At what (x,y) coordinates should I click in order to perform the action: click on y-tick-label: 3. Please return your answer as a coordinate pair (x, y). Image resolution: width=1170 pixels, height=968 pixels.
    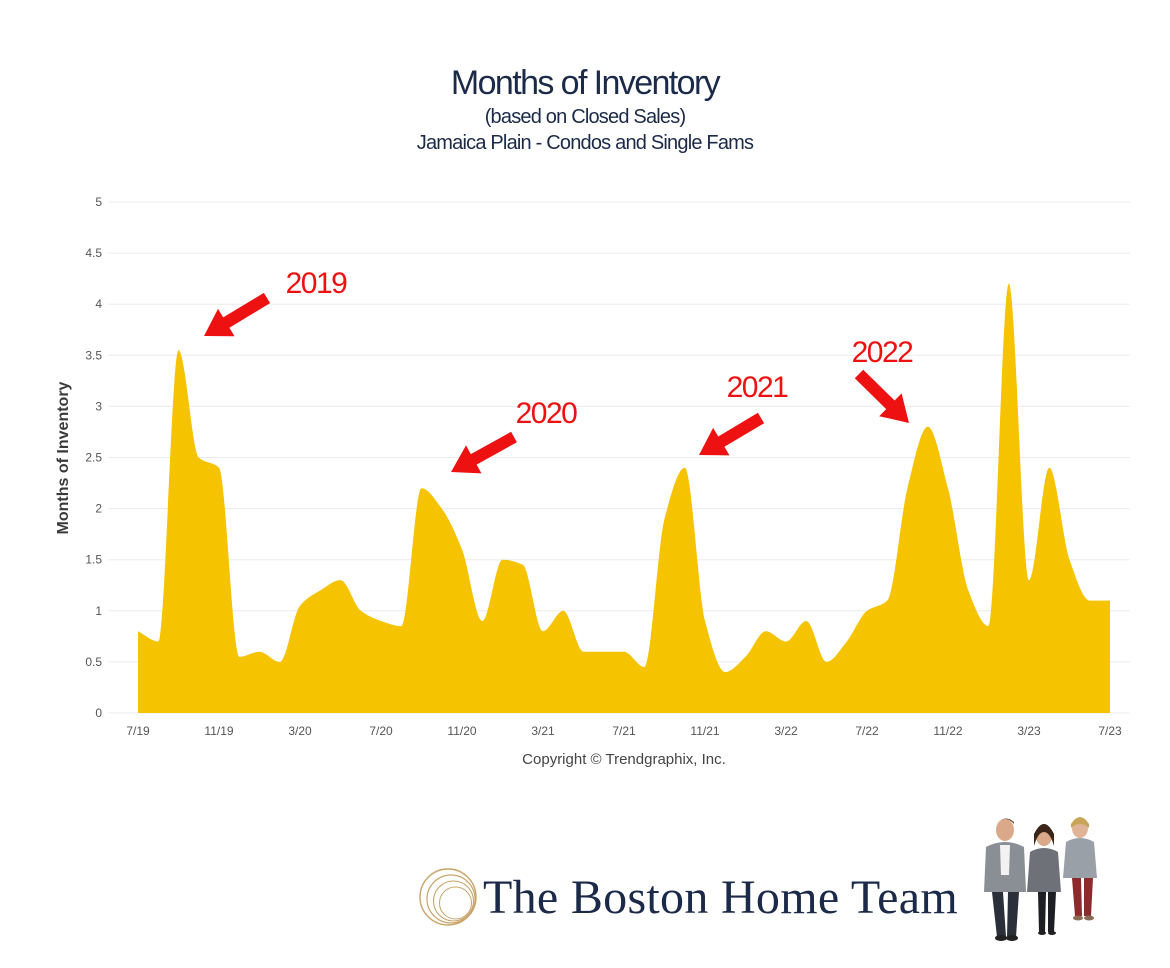
    Looking at the image, I should click on (98, 406).